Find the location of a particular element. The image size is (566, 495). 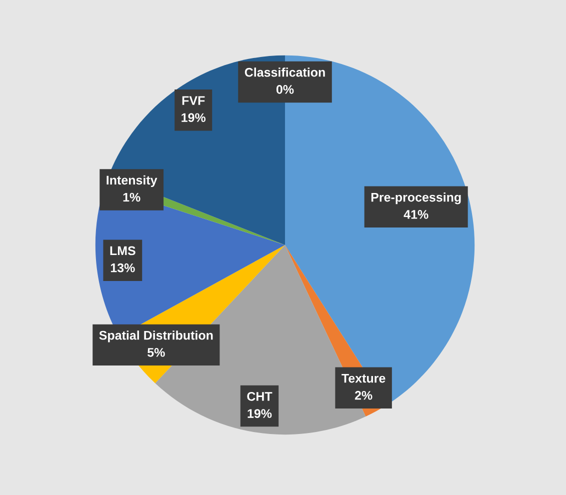

slice-label: FVF is located at coordinates (193, 100).